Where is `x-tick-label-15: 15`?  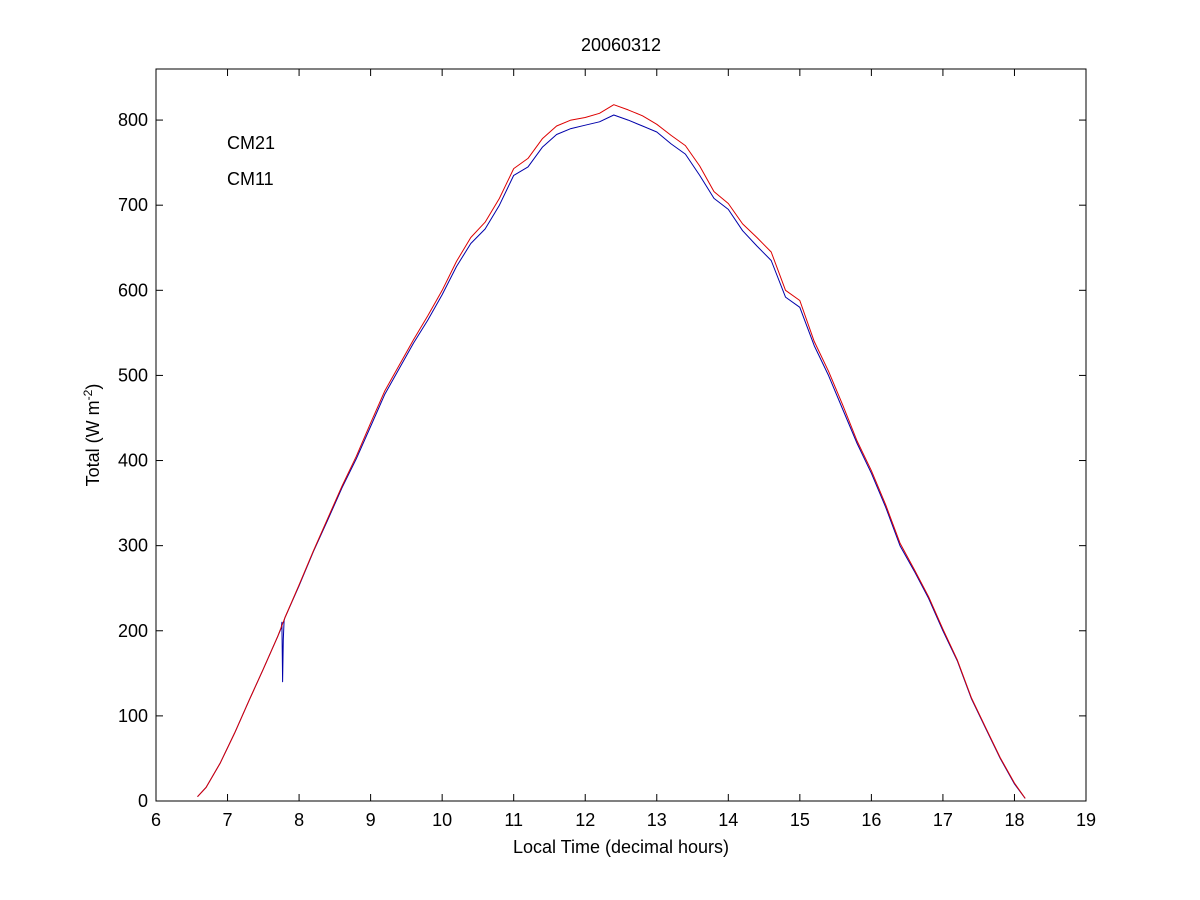
x-tick-label-15: 15 is located at coordinates (800, 820).